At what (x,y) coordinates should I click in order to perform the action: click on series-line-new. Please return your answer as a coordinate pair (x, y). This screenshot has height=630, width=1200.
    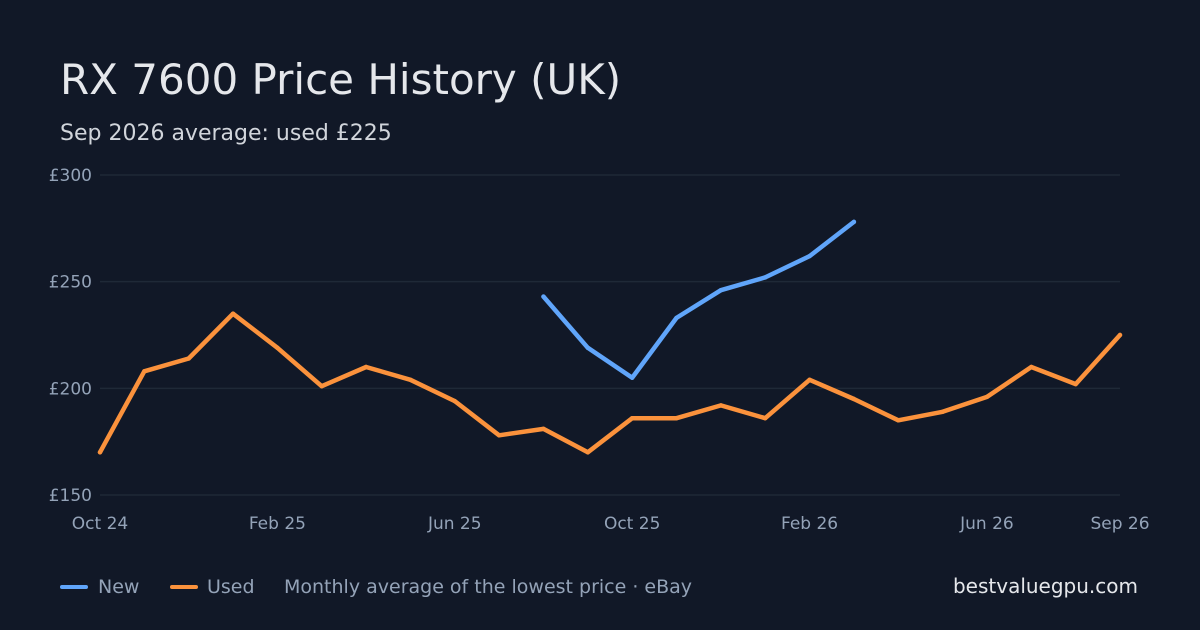
    Looking at the image, I should click on (699, 299).